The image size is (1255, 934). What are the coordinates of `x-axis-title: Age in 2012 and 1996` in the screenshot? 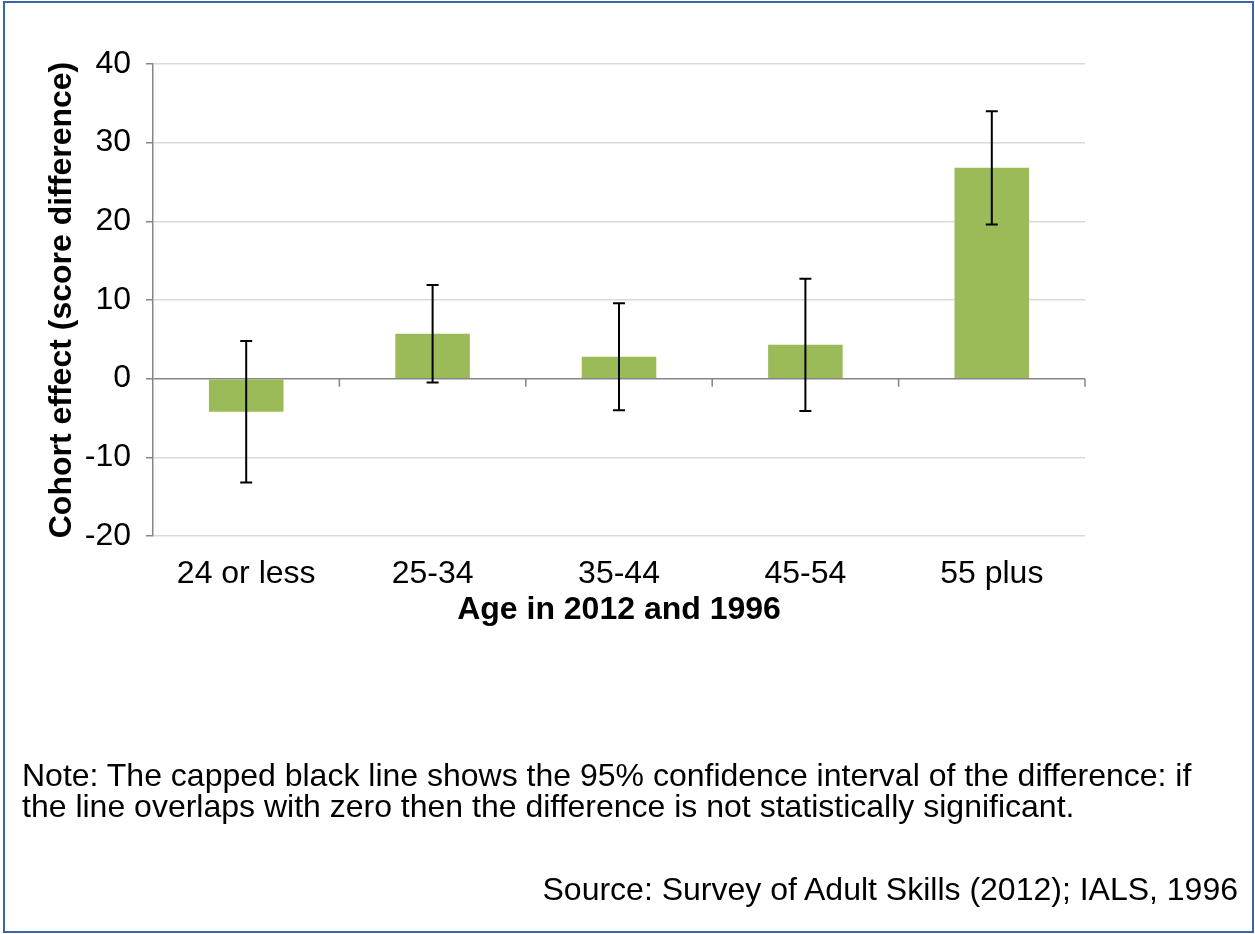 It's located at (619, 607).